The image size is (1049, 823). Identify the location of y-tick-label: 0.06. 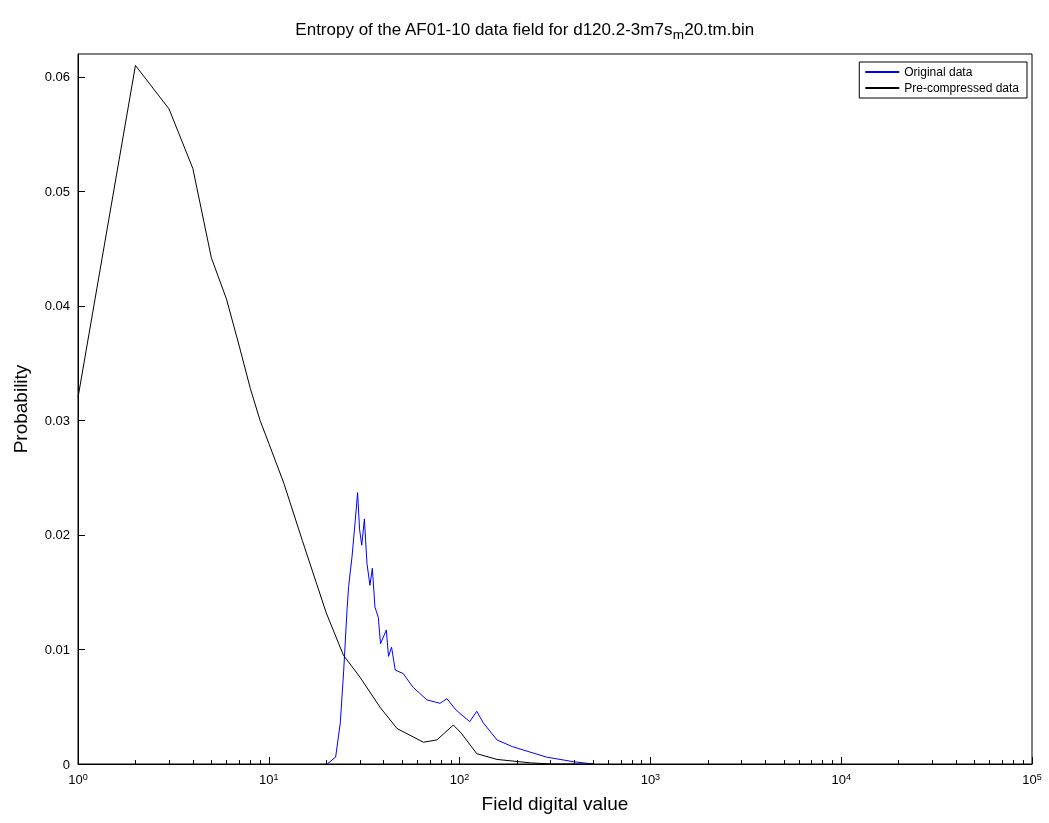
(57, 77).